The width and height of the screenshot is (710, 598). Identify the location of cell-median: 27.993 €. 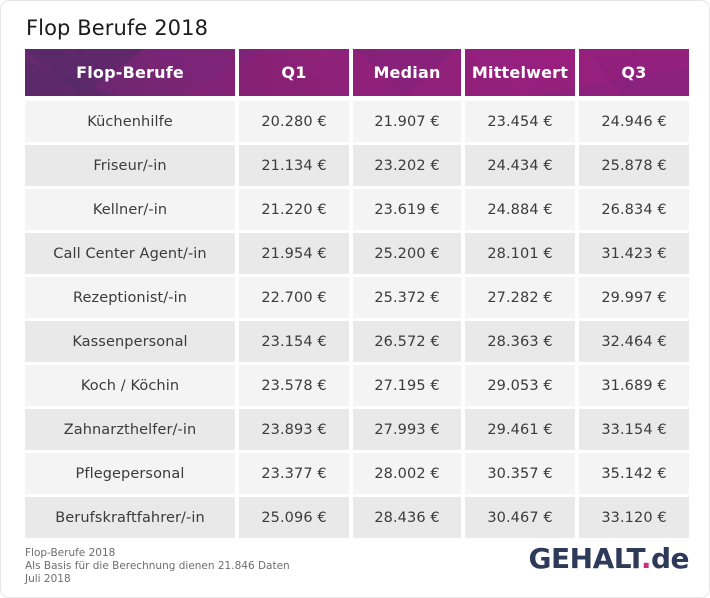
(407, 429).